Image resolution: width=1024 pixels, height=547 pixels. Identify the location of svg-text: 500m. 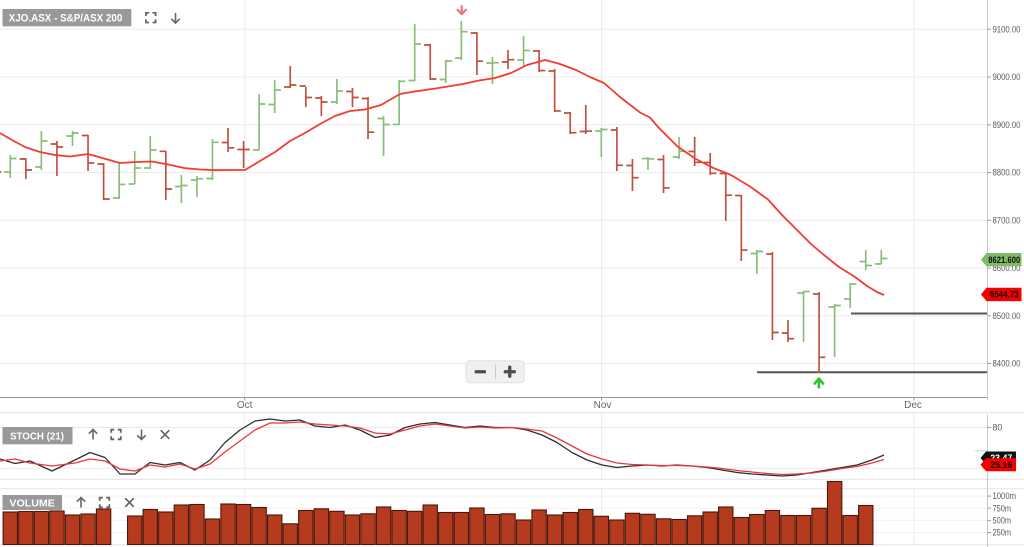
(1002, 521).